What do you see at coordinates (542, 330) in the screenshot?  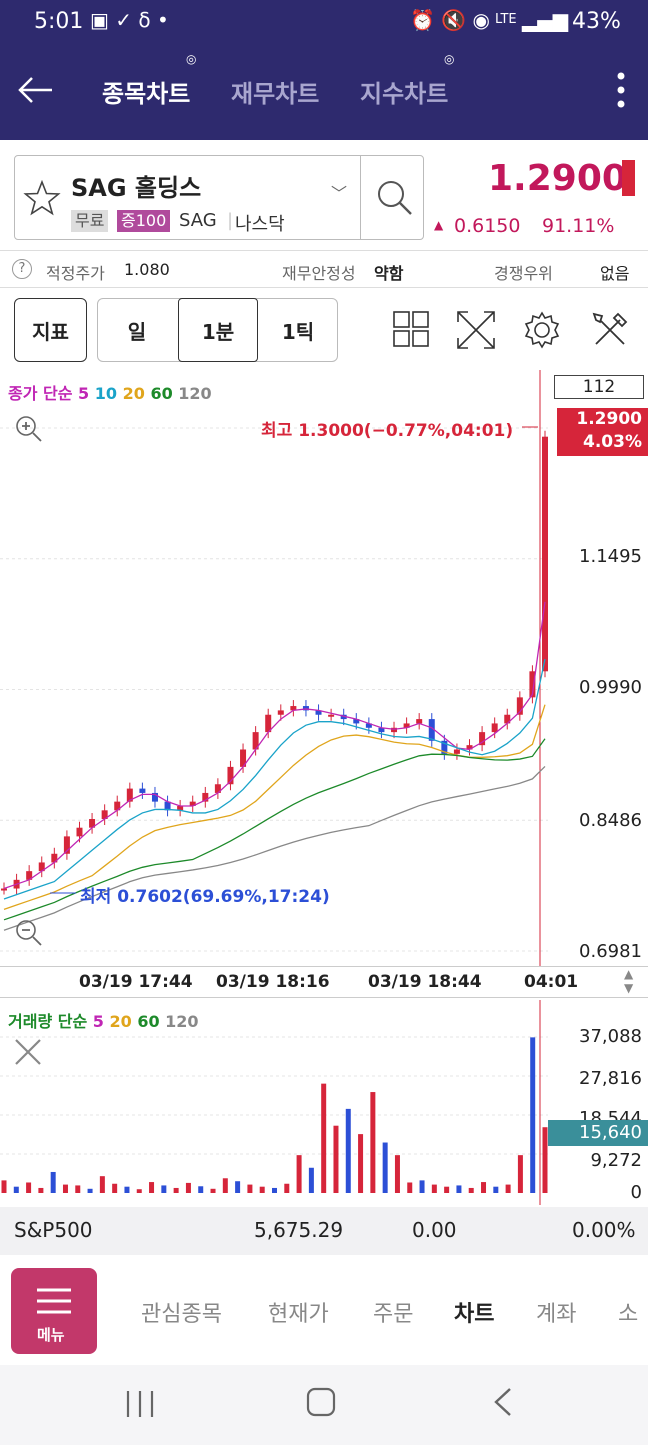 I see `settings-gear-icon` at bounding box center [542, 330].